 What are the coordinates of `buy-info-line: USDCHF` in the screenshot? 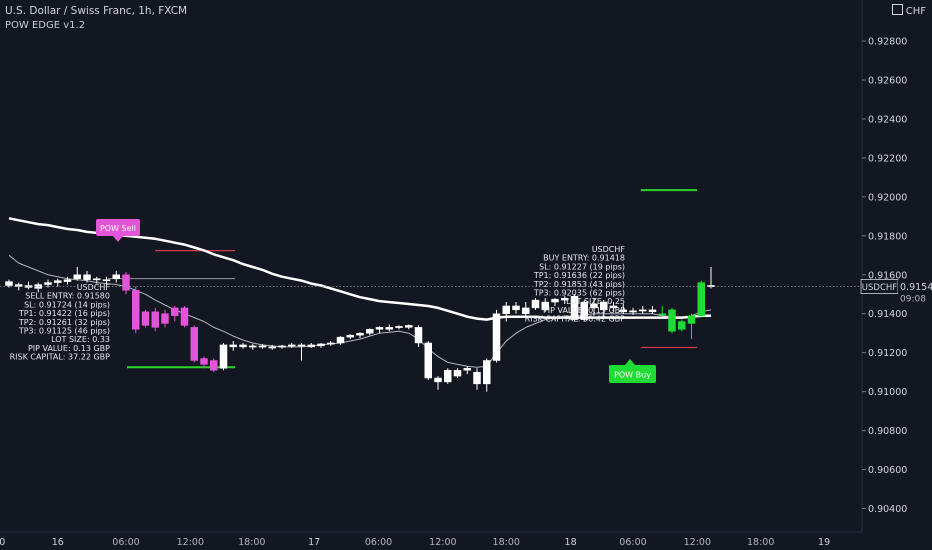 It's located at (609, 249).